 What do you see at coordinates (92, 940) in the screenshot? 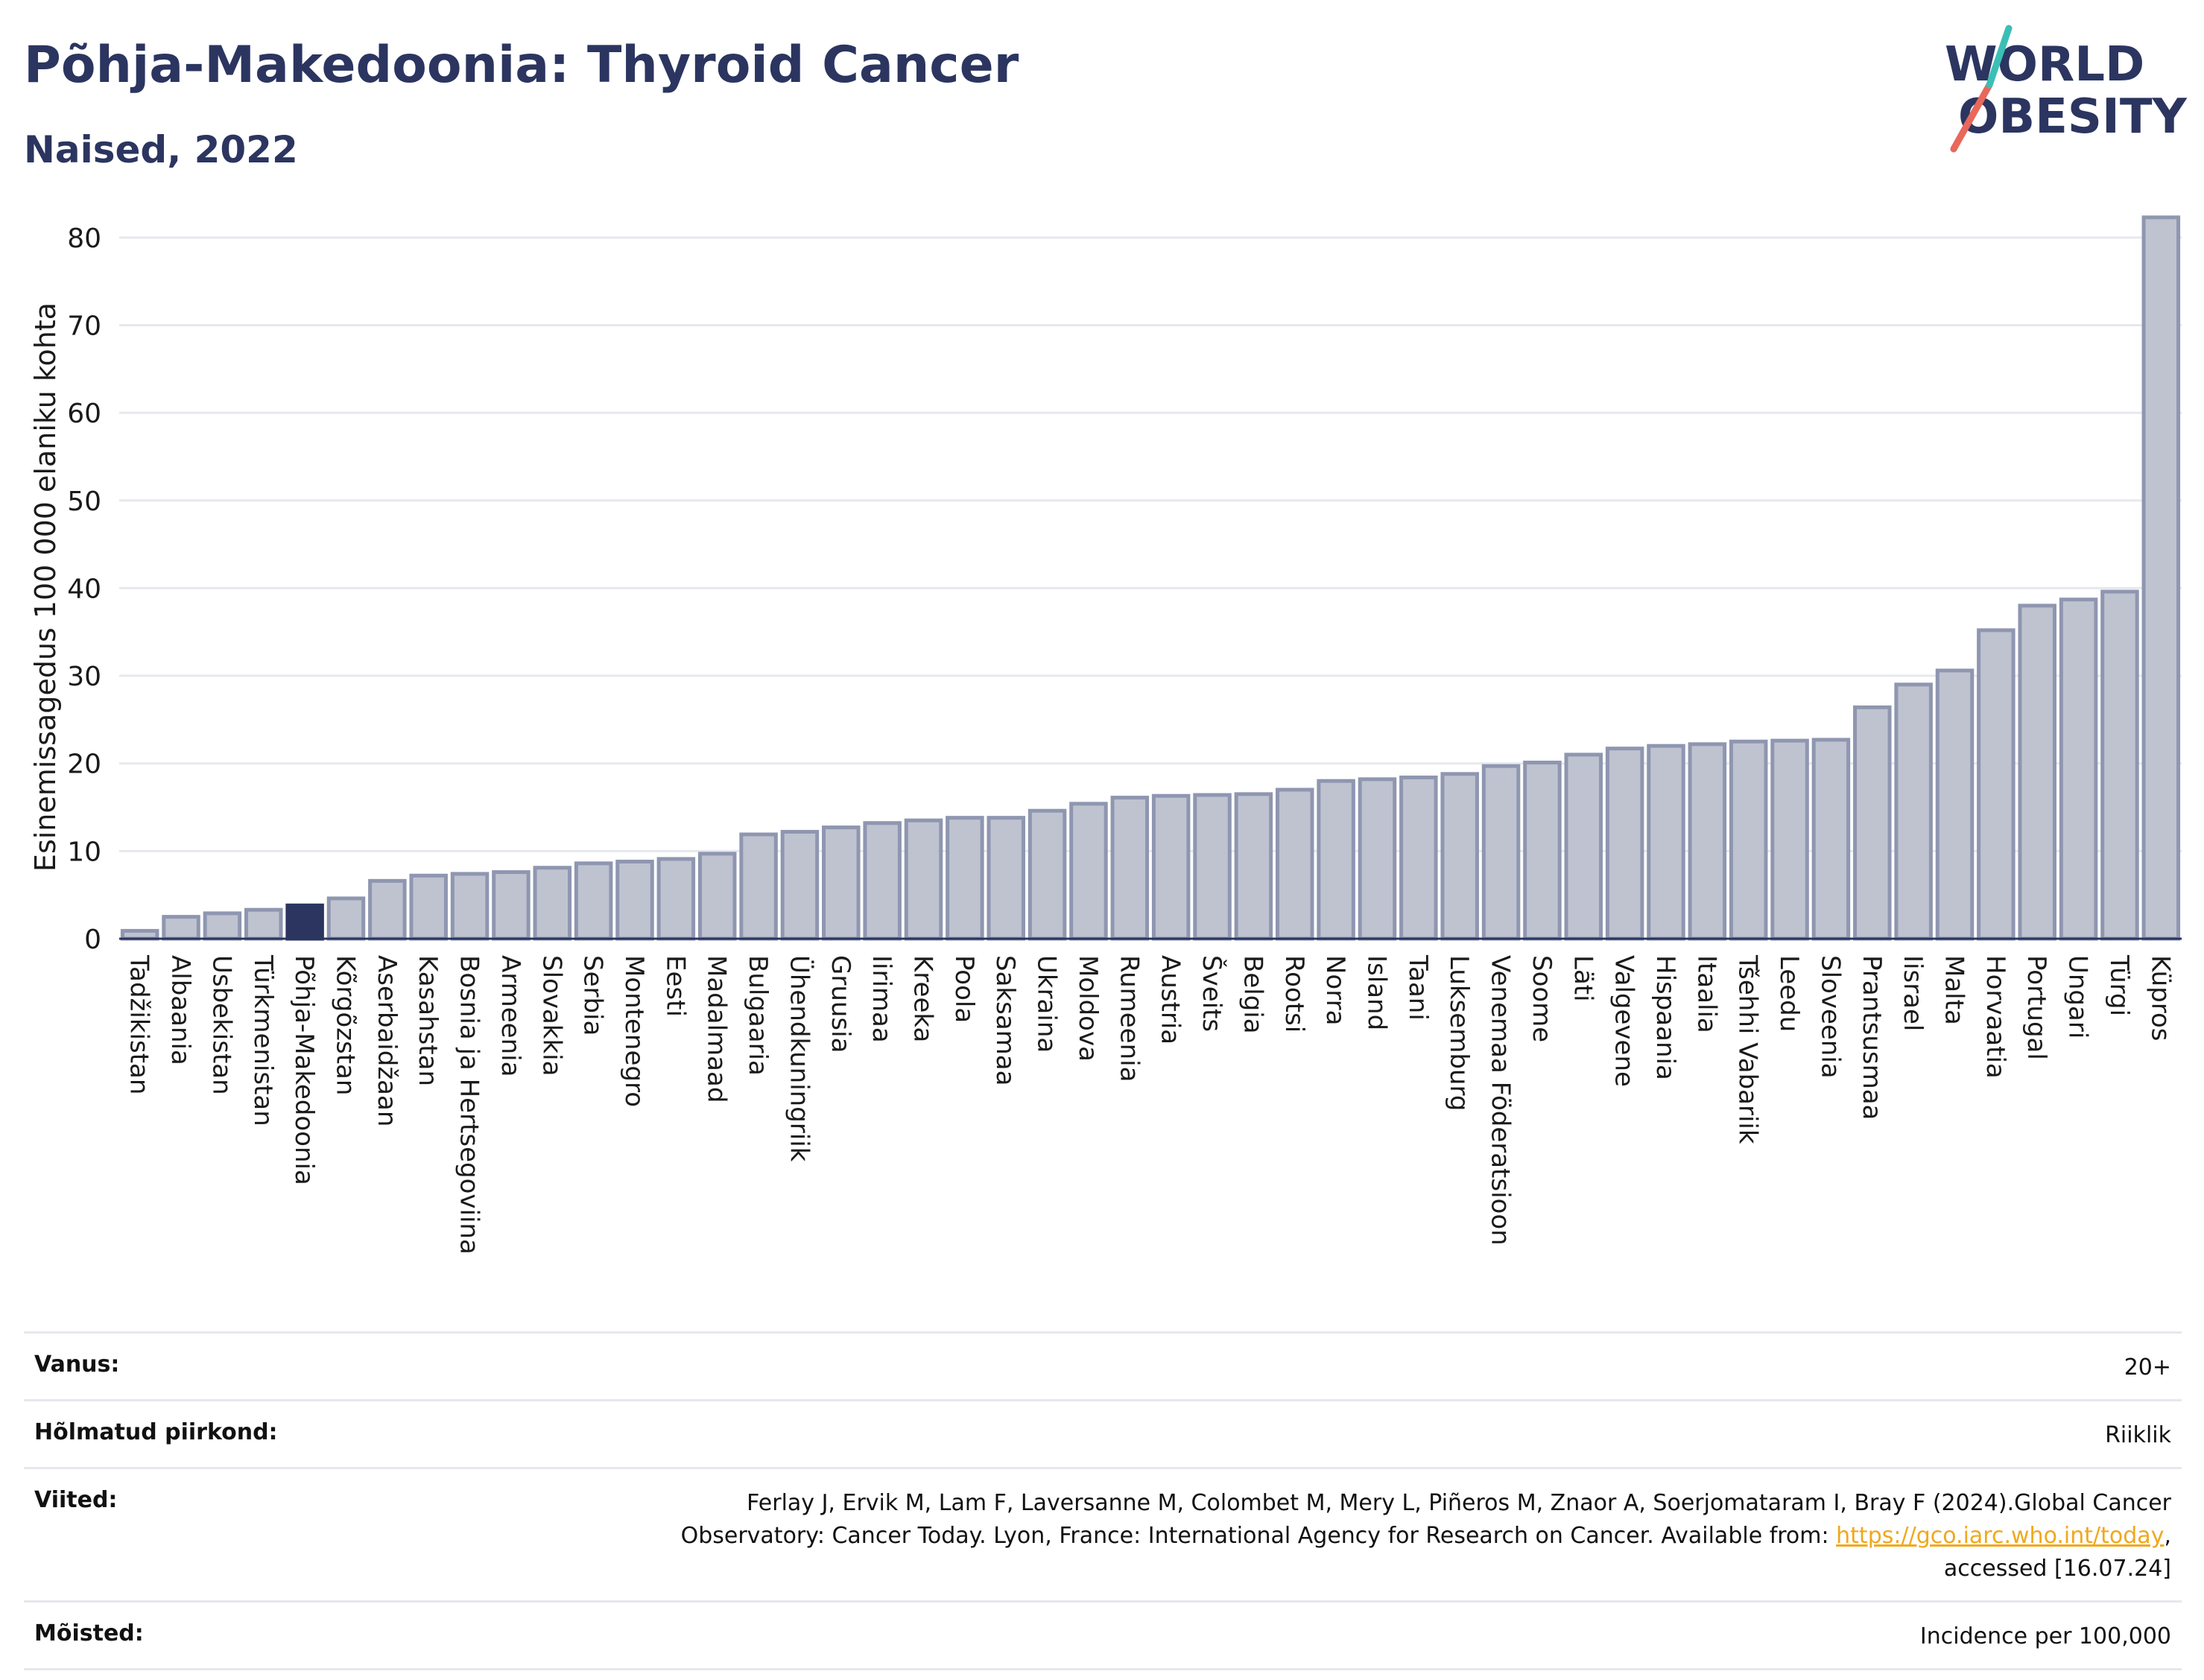
I see `y-tick-label: 0` at bounding box center [92, 940].